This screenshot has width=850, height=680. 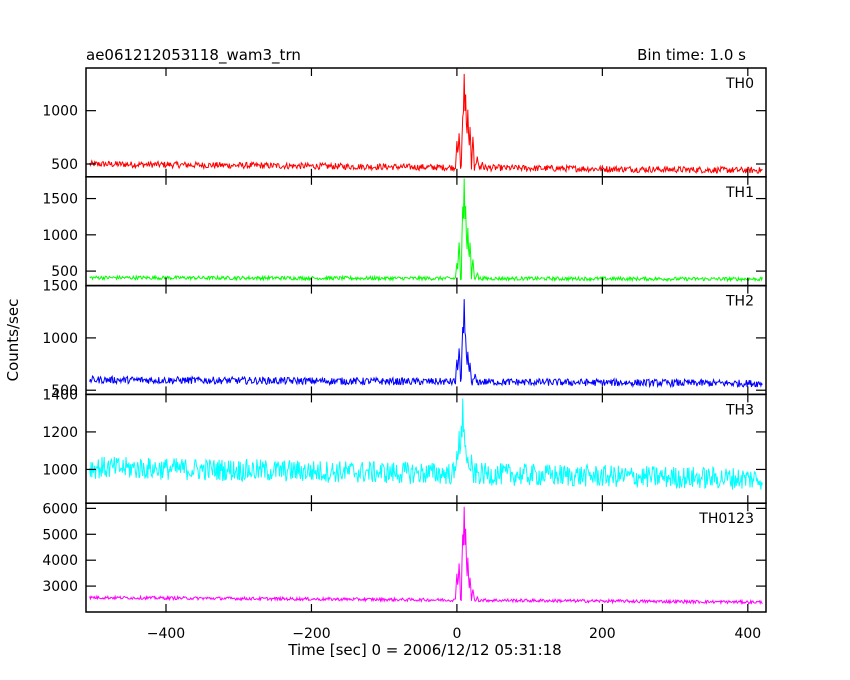 I want to click on series-line-th2, so click(x=426, y=344).